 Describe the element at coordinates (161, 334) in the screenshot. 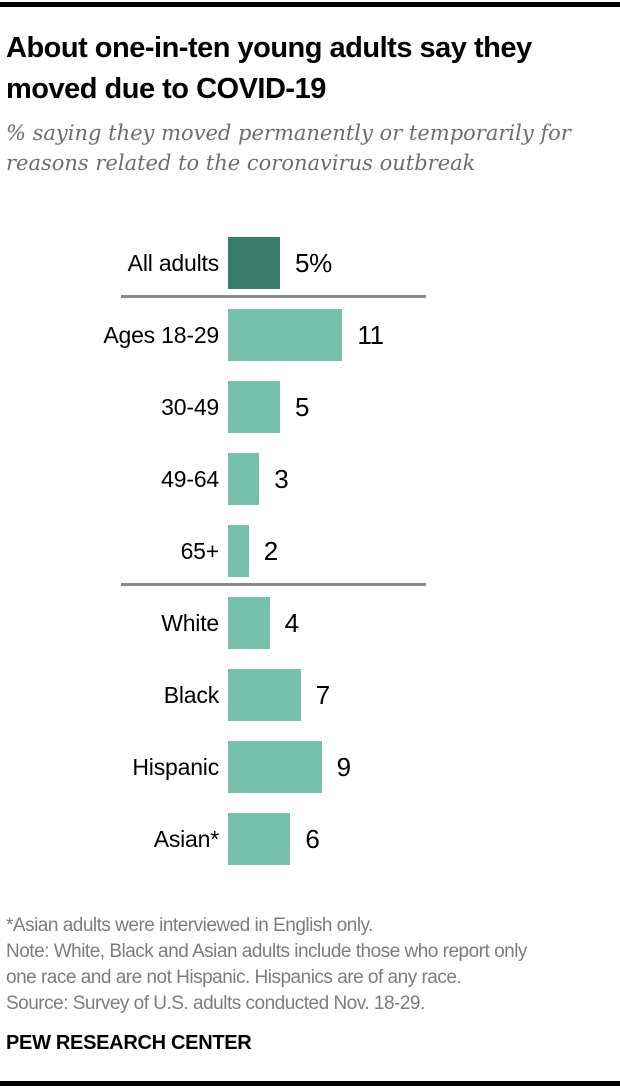

I see `category-label: Ages 18-29` at that location.